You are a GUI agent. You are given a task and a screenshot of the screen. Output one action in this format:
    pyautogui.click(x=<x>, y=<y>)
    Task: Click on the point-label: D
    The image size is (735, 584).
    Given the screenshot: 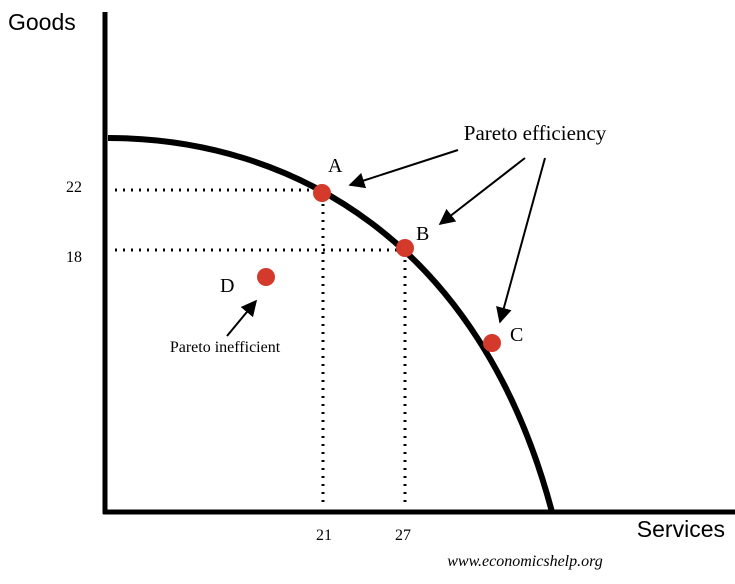 What is the action you would take?
    pyautogui.click(x=227, y=286)
    